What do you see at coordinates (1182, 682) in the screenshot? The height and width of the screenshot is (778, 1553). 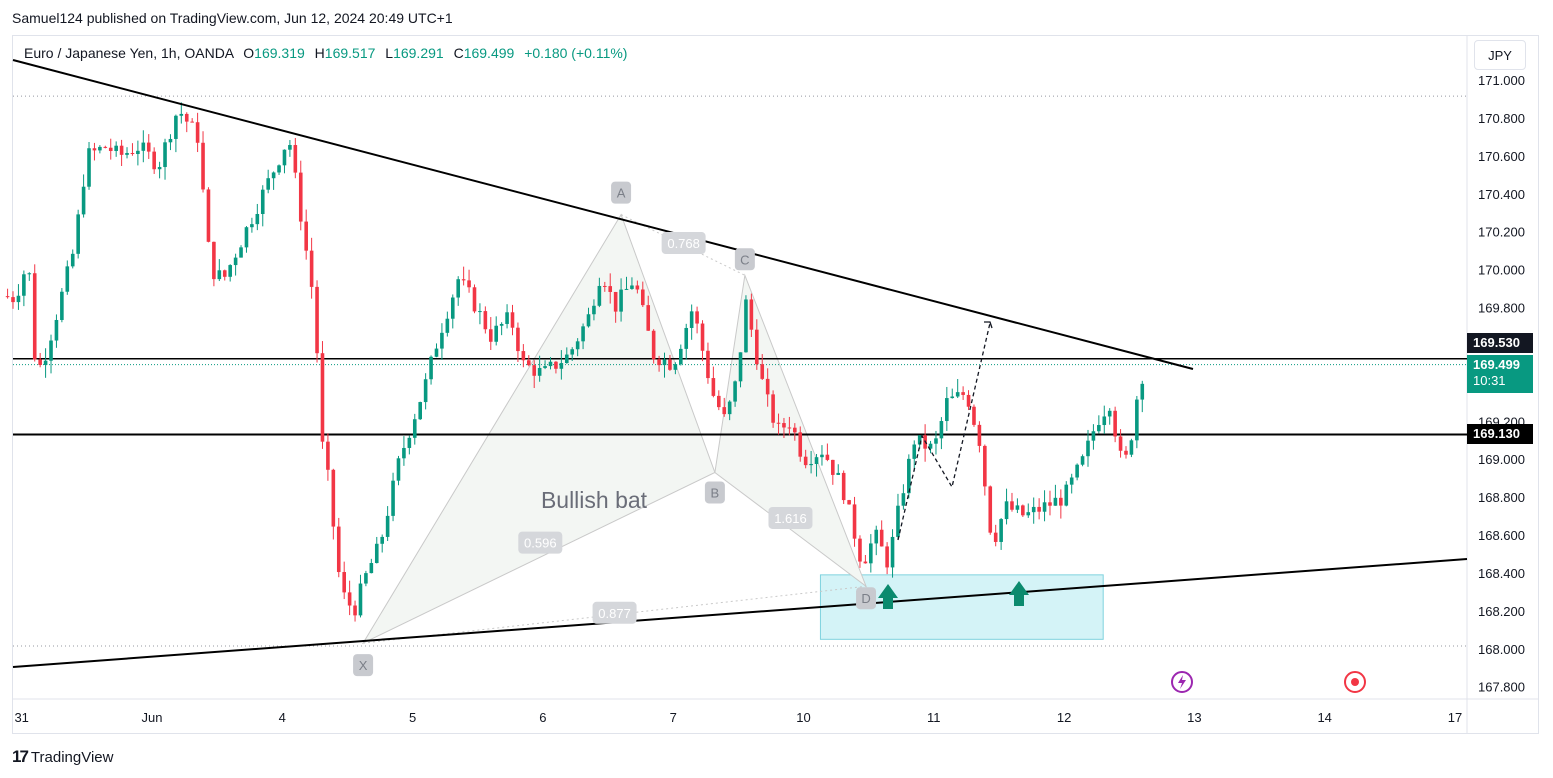 I see `lightning-icon` at bounding box center [1182, 682].